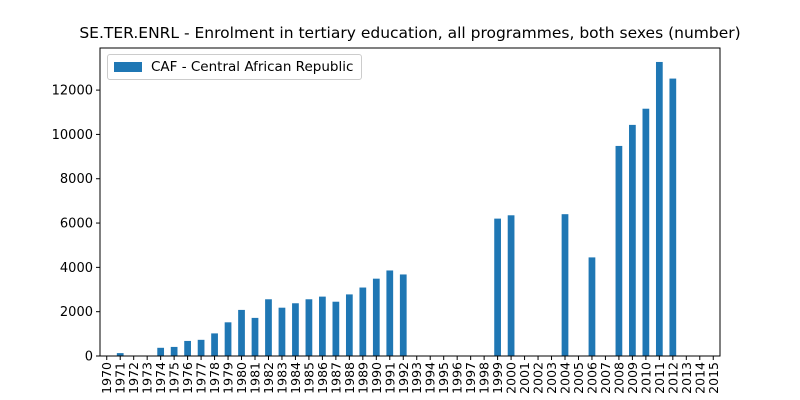 This screenshot has height=400, width=800. Describe the element at coordinates (699, 378) in the screenshot. I see `x-tick-label: 2014` at that location.